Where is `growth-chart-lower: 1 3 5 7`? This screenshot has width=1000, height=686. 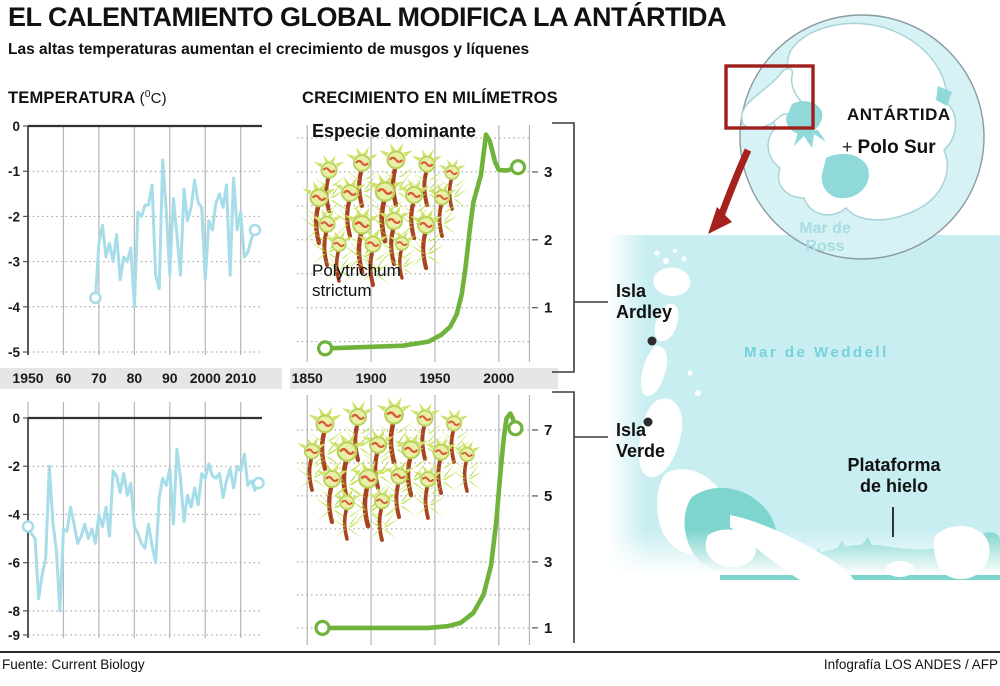 growth-chart-lower: 1 3 5 7 is located at coordinates (422, 518).